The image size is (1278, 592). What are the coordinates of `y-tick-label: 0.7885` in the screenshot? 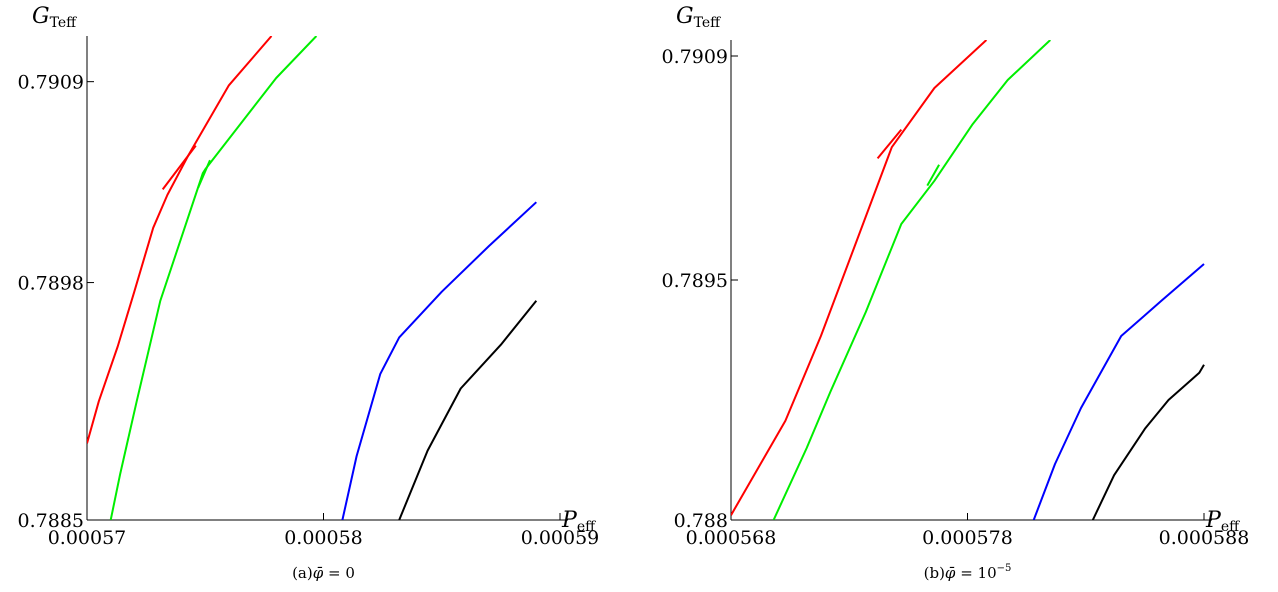 It's located at (51, 521).